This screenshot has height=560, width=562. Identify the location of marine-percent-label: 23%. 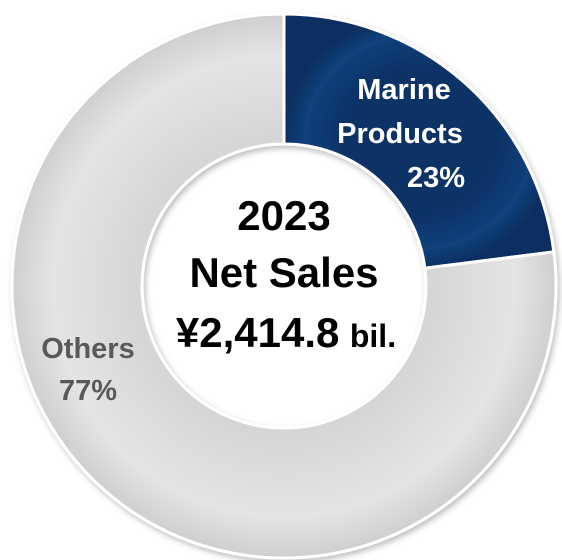
(436, 178).